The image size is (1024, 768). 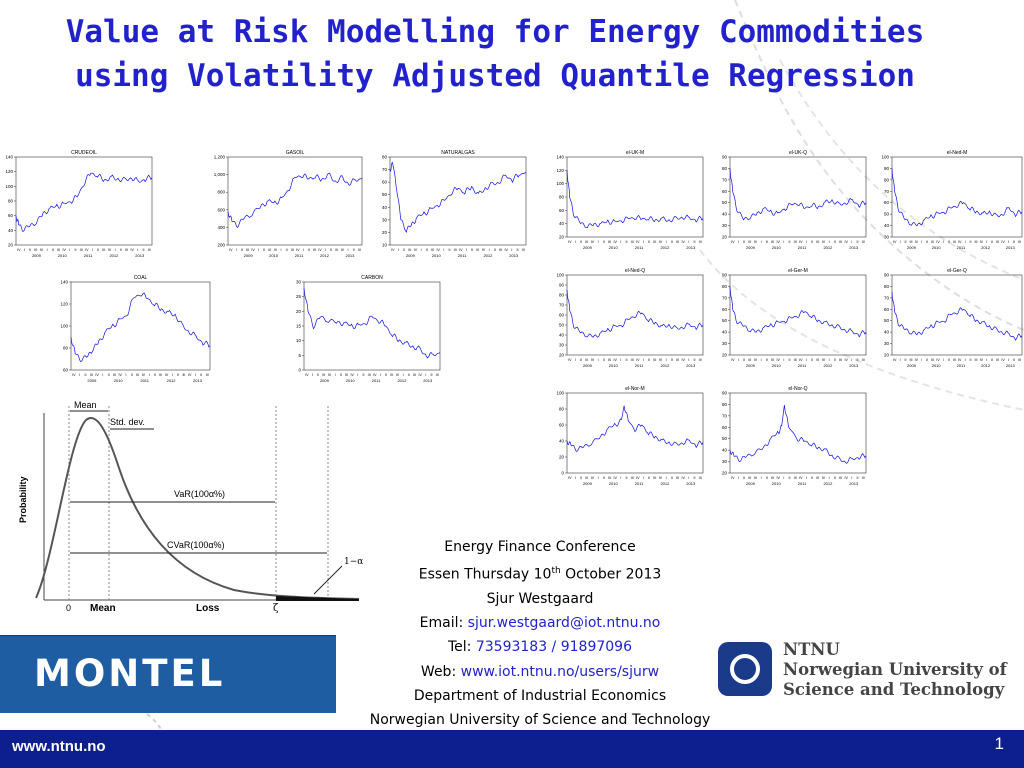 What do you see at coordinates (299, 370) in the screenshot?
I see `y-tick-label: 0` at bounding box center [299, 370].